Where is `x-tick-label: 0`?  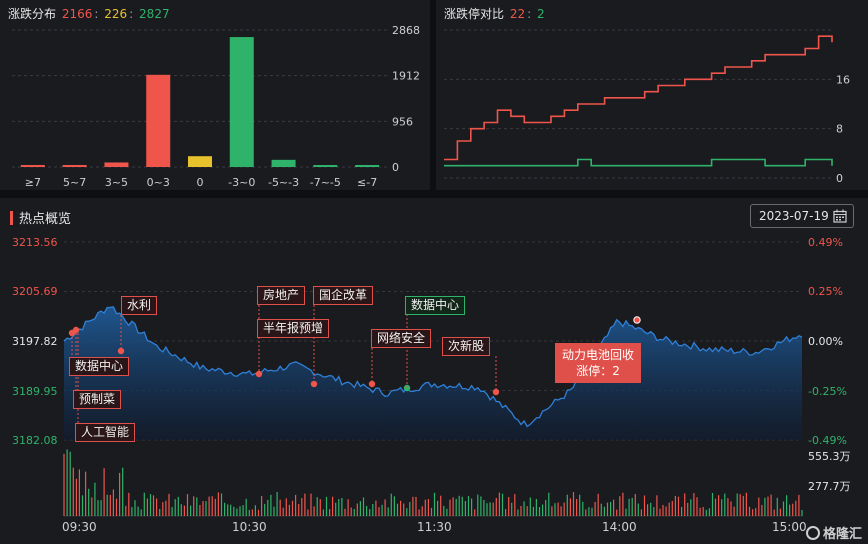
x-tick-label: 0 is located at coordinates (200, 182).